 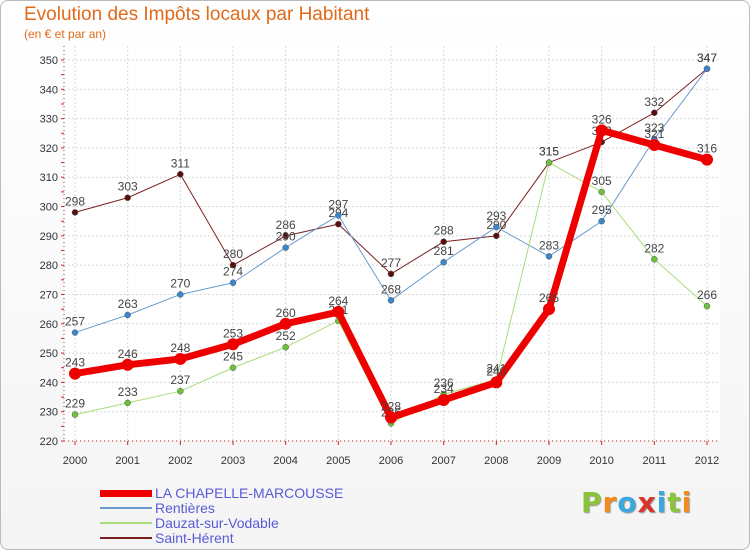 I want to click on x-tick-label: 2003, so click(x=233, y=461).